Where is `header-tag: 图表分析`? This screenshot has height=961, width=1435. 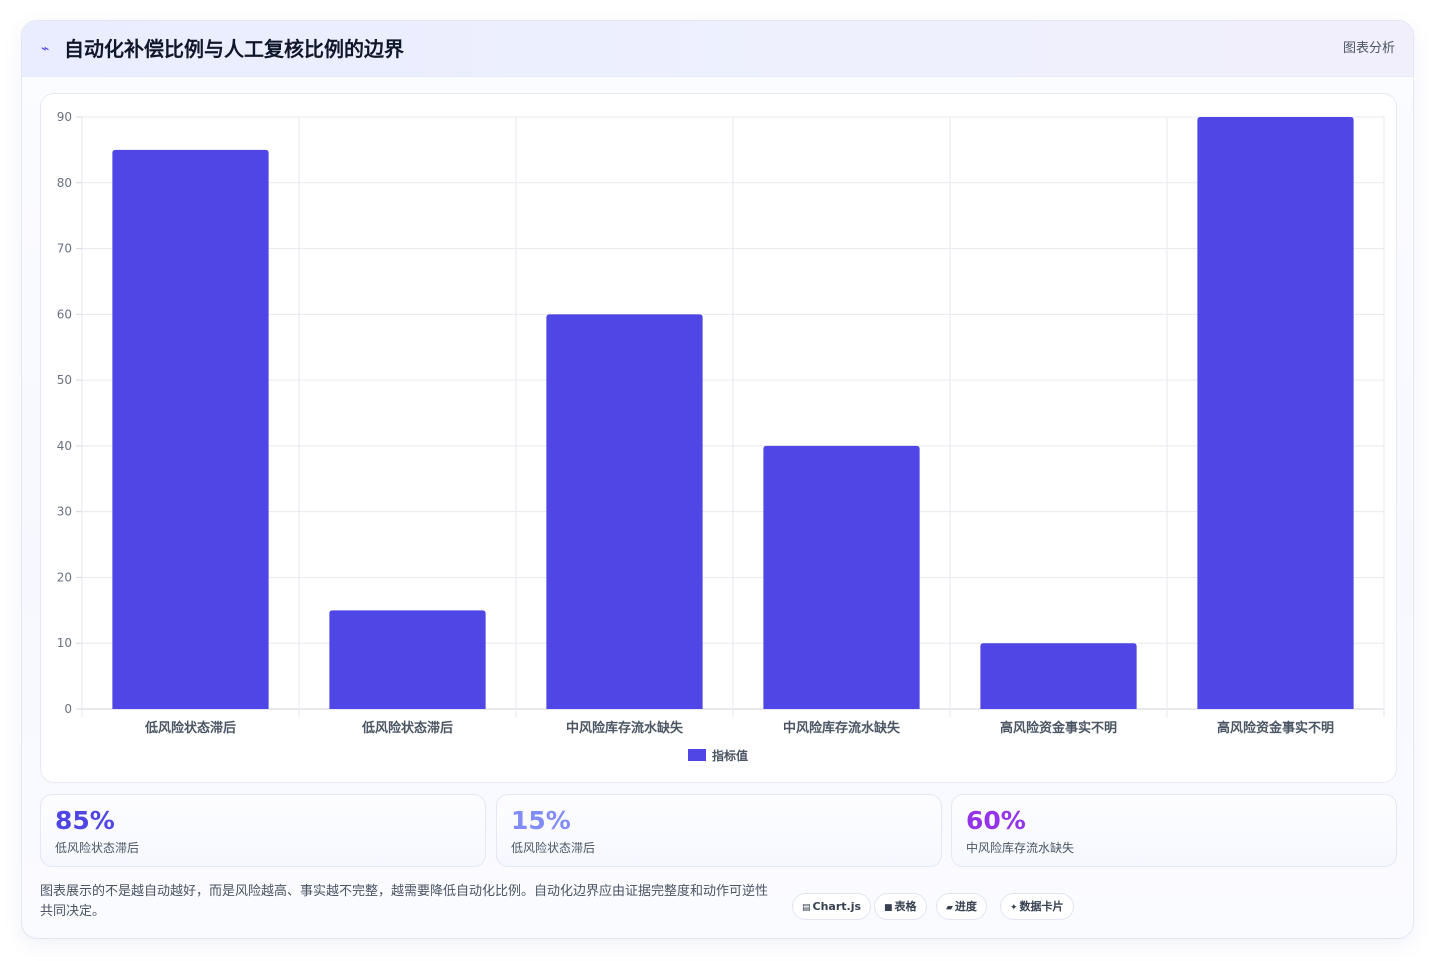 header-tag: 图表分析 is located at coordinates (1368, 48).